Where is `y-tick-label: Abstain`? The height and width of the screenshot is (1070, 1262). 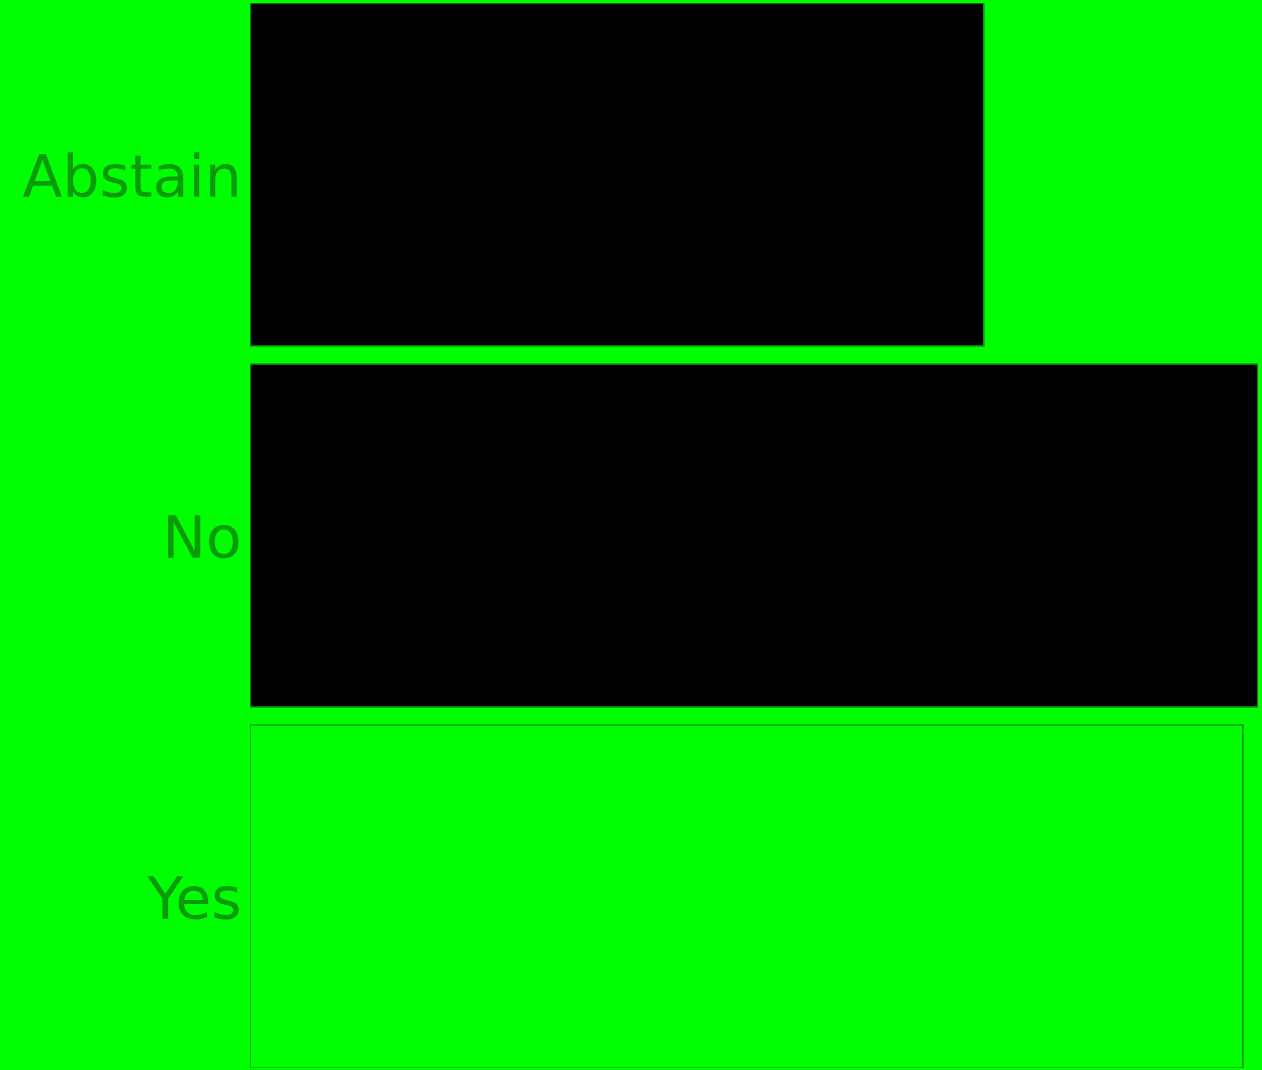
y-tick-label: Abstain is located at coordinates (130, 175).